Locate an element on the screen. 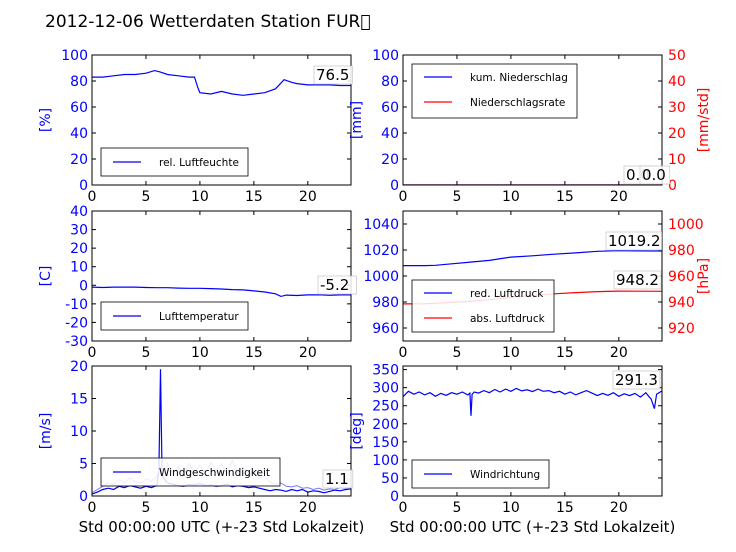 This screenshot has height=552, width=736. y-tick-label: 300 is located at coordinates (385, 389).